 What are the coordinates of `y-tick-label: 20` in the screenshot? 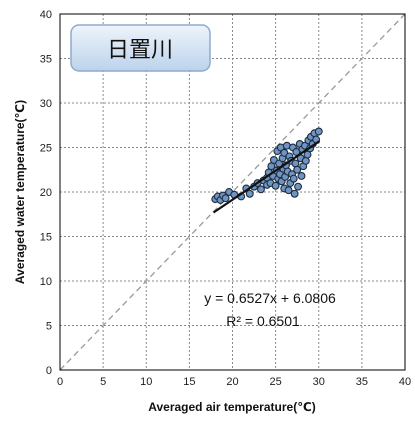 It's located at (46, 193).